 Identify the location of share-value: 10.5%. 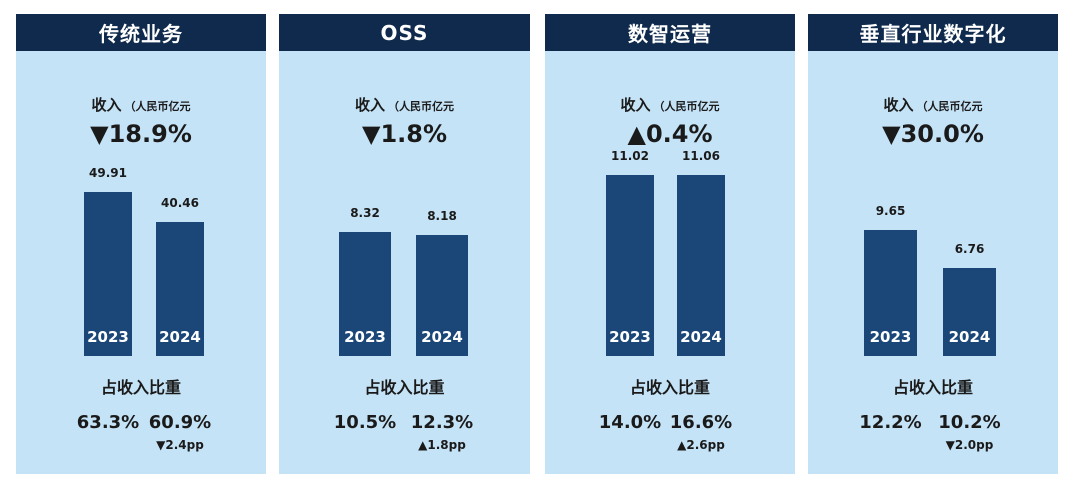
(365, 422).